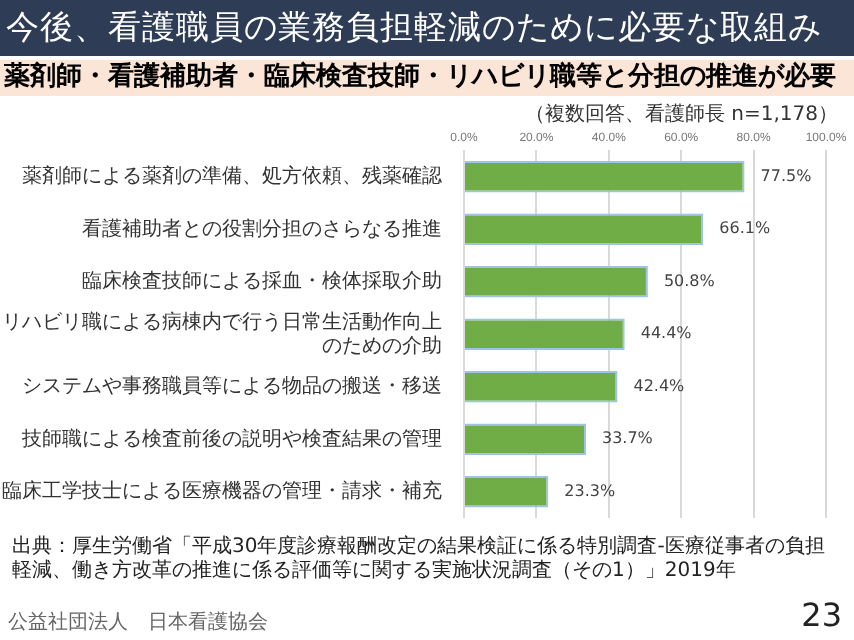  What do you see at coordinates (419, 560) in the screenshot?
I see `source-note: 出典：厚生労働省「平成30年度診療報酬改定の結果検証に係る特別調査-医療従事者の負担軽減、働き方改革の推進に係る評価等に関する実施状況調査（その1）」2019年` at bounding box center [419, 560].